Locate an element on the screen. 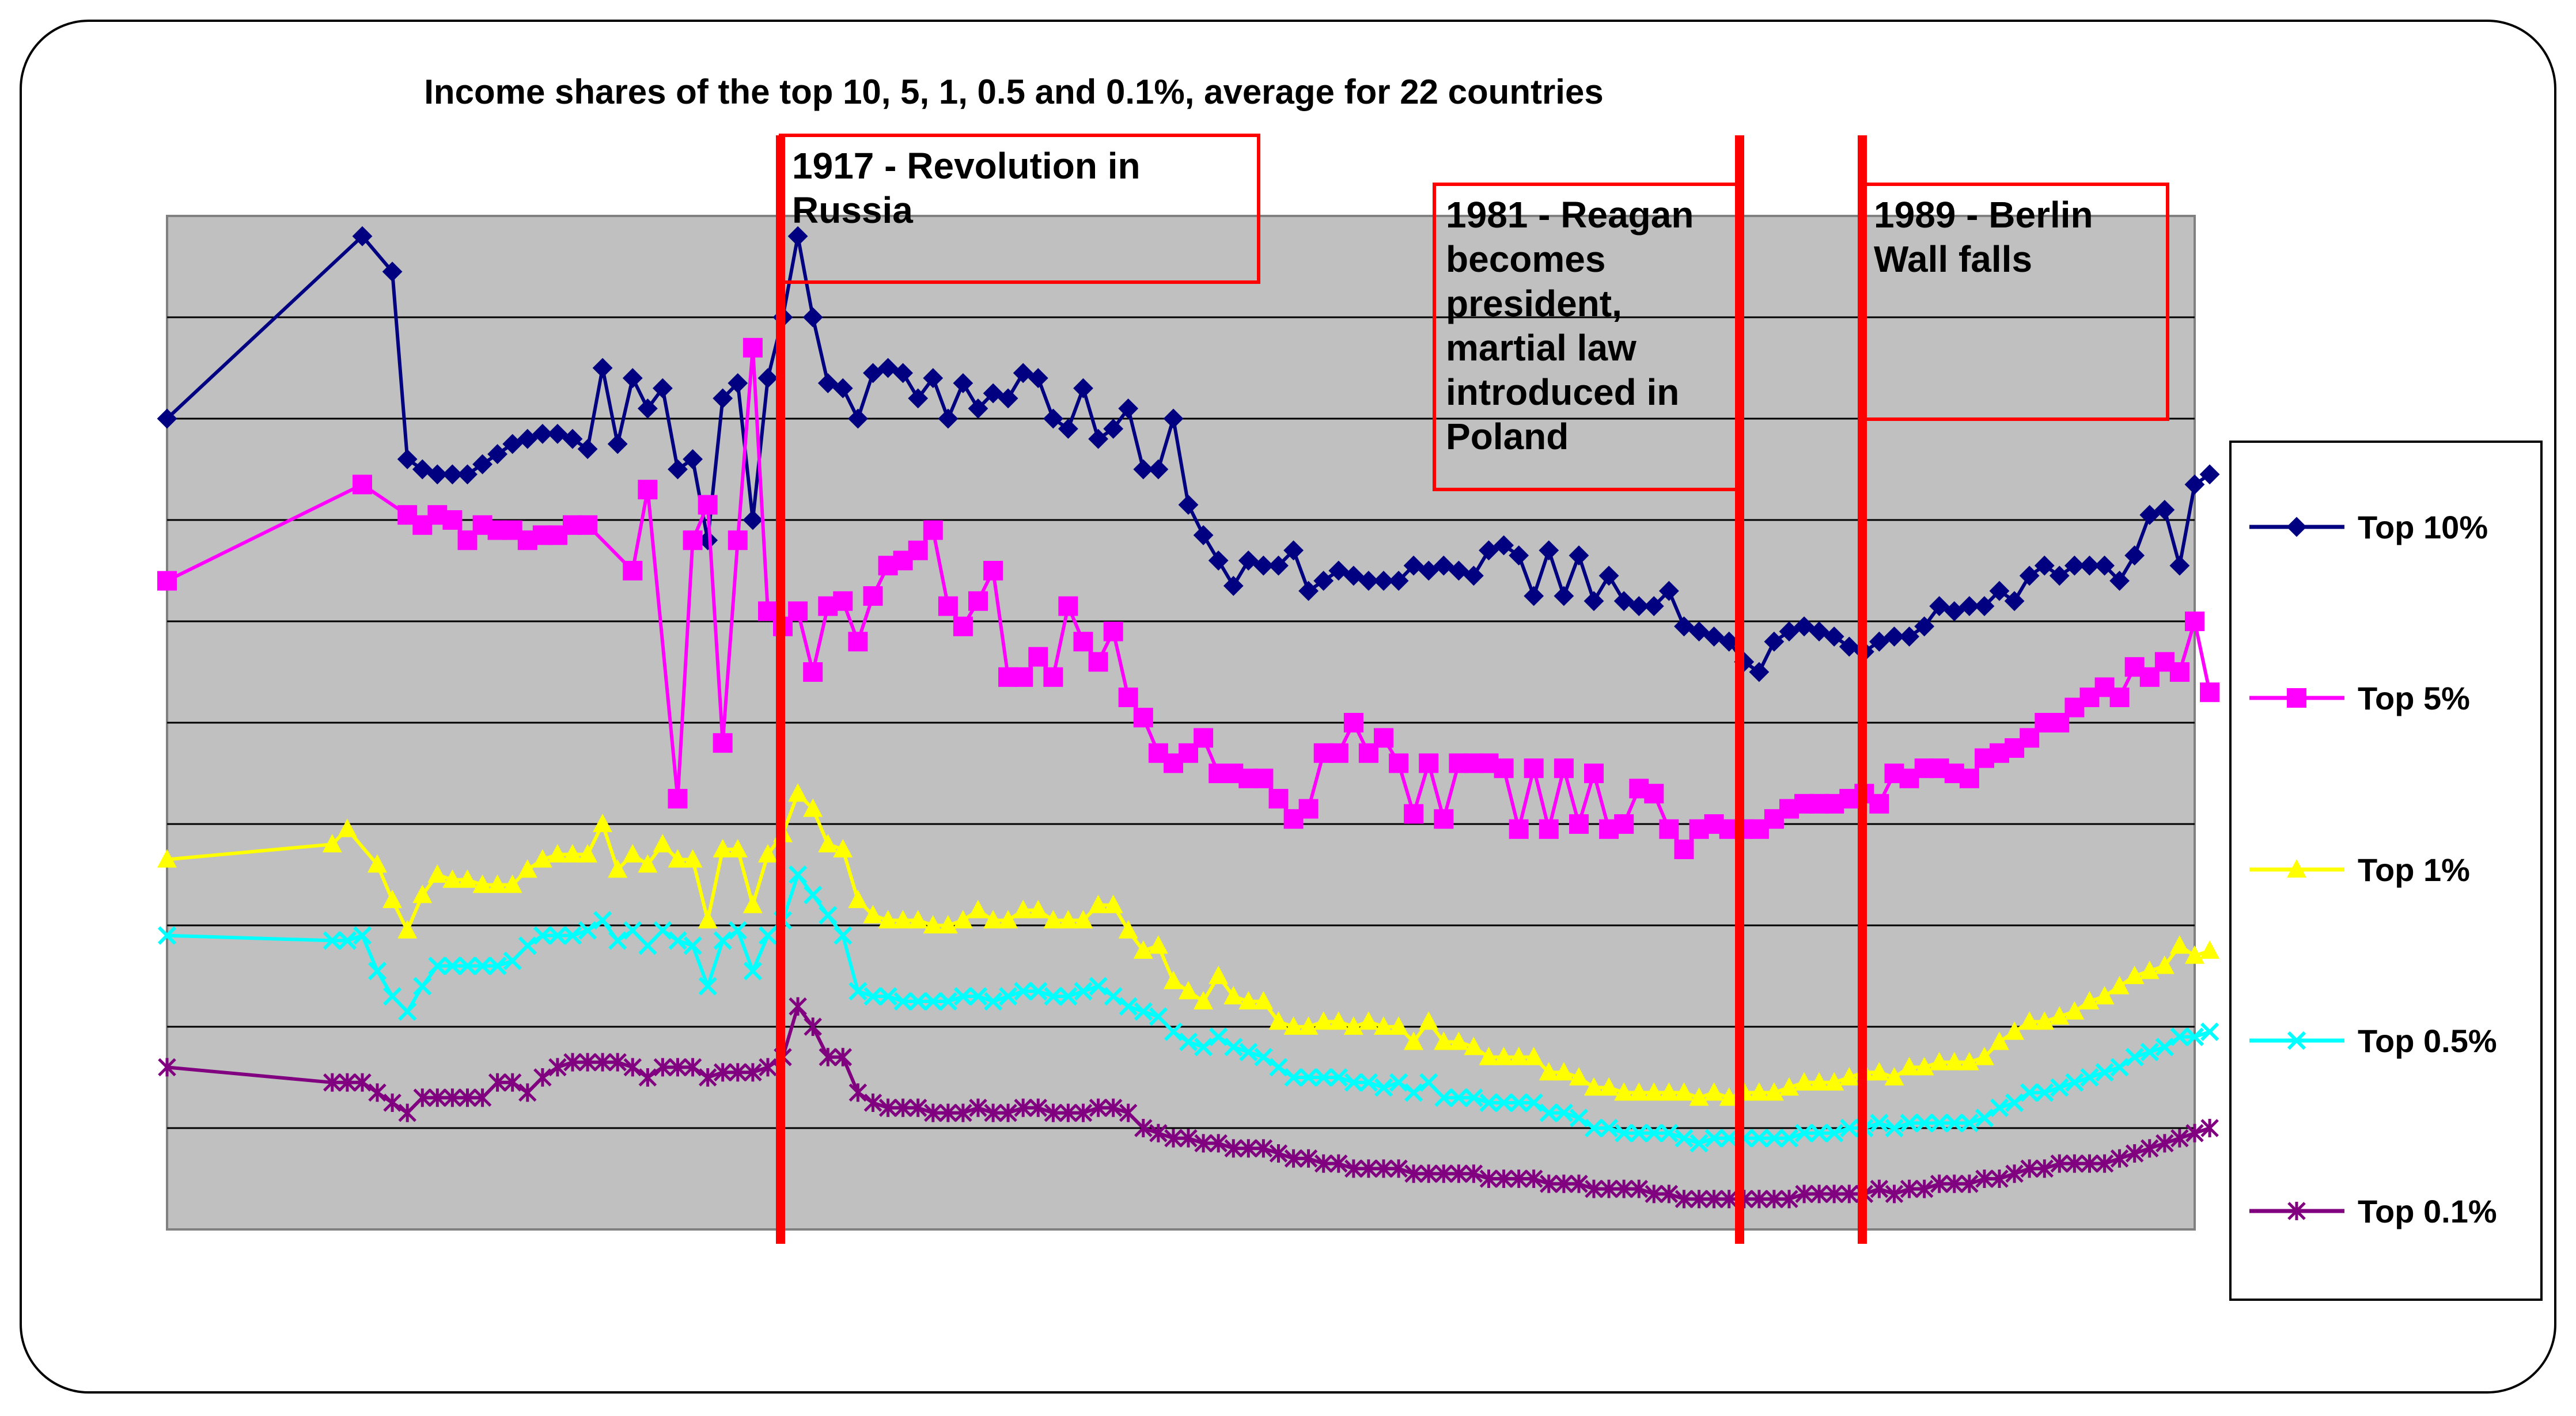  legend-item-top-1: Top 1% is located at coordinates (2359, 870).